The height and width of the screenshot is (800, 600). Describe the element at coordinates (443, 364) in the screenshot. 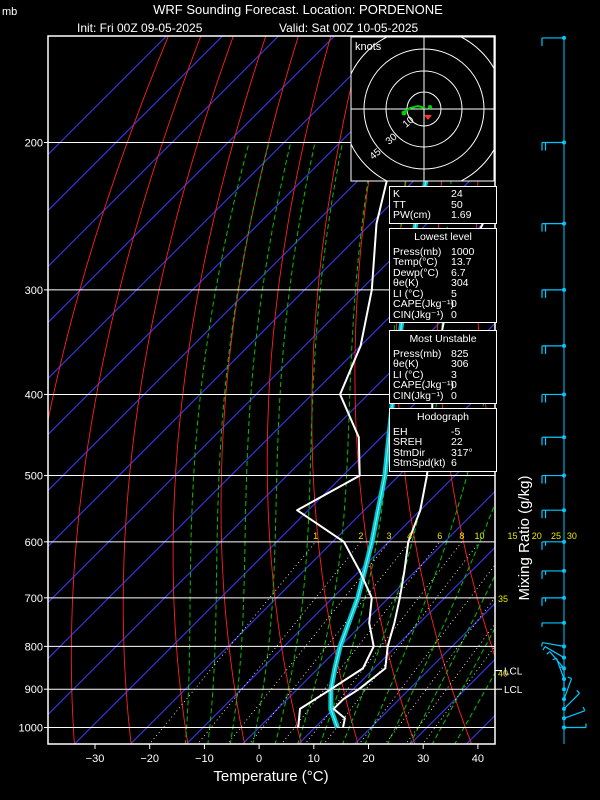

I see `stat-row: θe(K) 306` at that location.